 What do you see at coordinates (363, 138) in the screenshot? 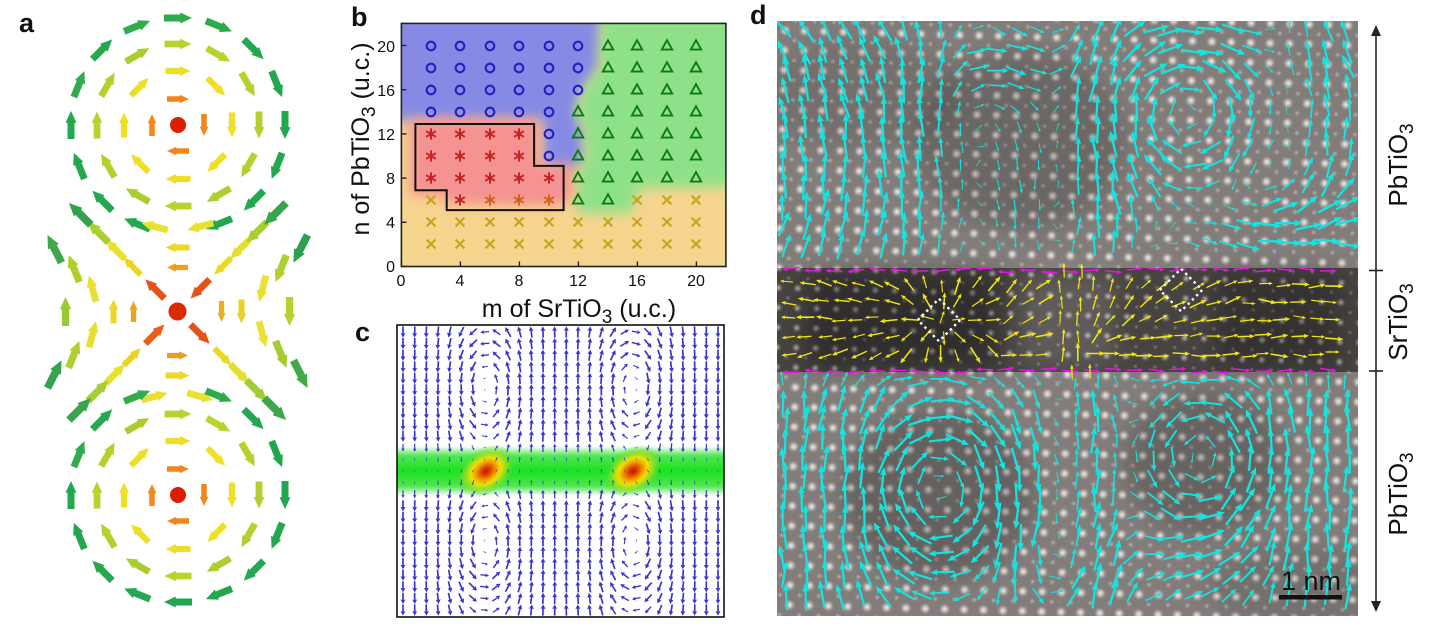
I see `svg-text: n of PbTiO3 (u.c.)` at bounding box center [363, 138].